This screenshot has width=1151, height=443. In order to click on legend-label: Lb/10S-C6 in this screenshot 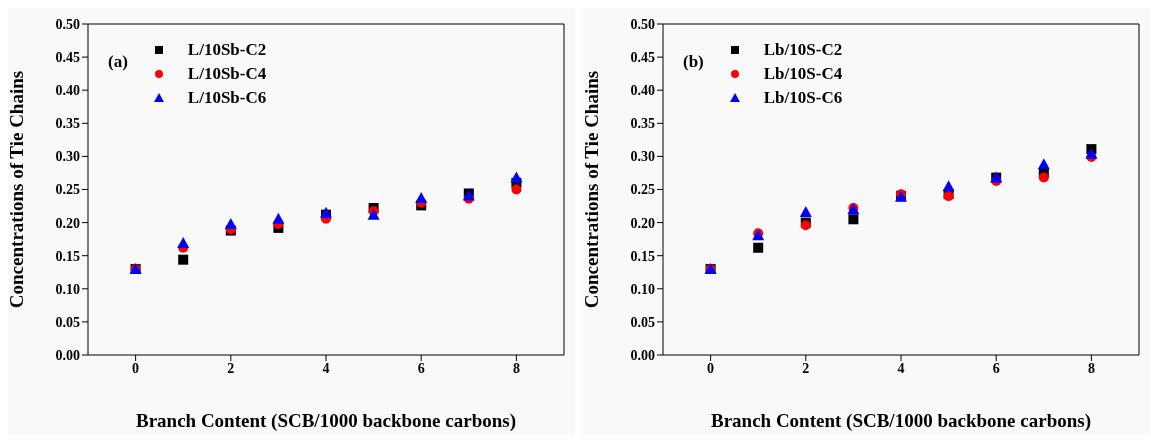, I will do `click(803, 98)`.